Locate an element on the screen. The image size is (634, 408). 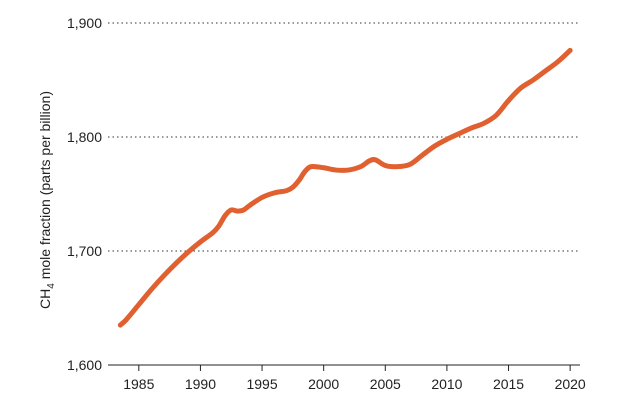
x-tick-label-2010: 2010 is located at coordinates (446, 384).